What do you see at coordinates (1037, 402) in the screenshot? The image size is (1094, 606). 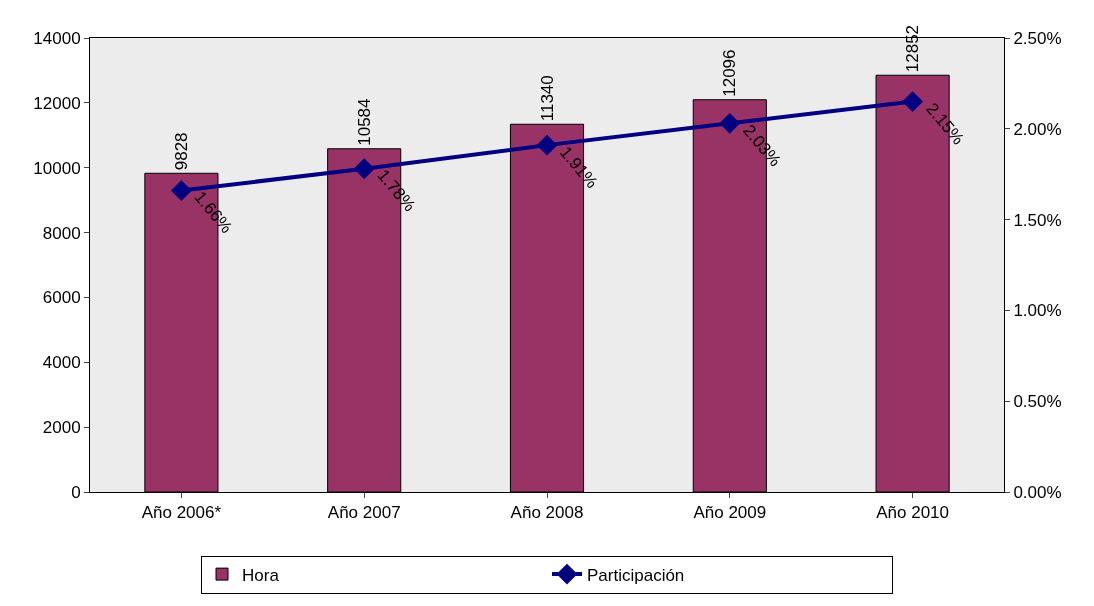 I see `y2-tick-label: 0.50%` at bounding box center [1037, 402].